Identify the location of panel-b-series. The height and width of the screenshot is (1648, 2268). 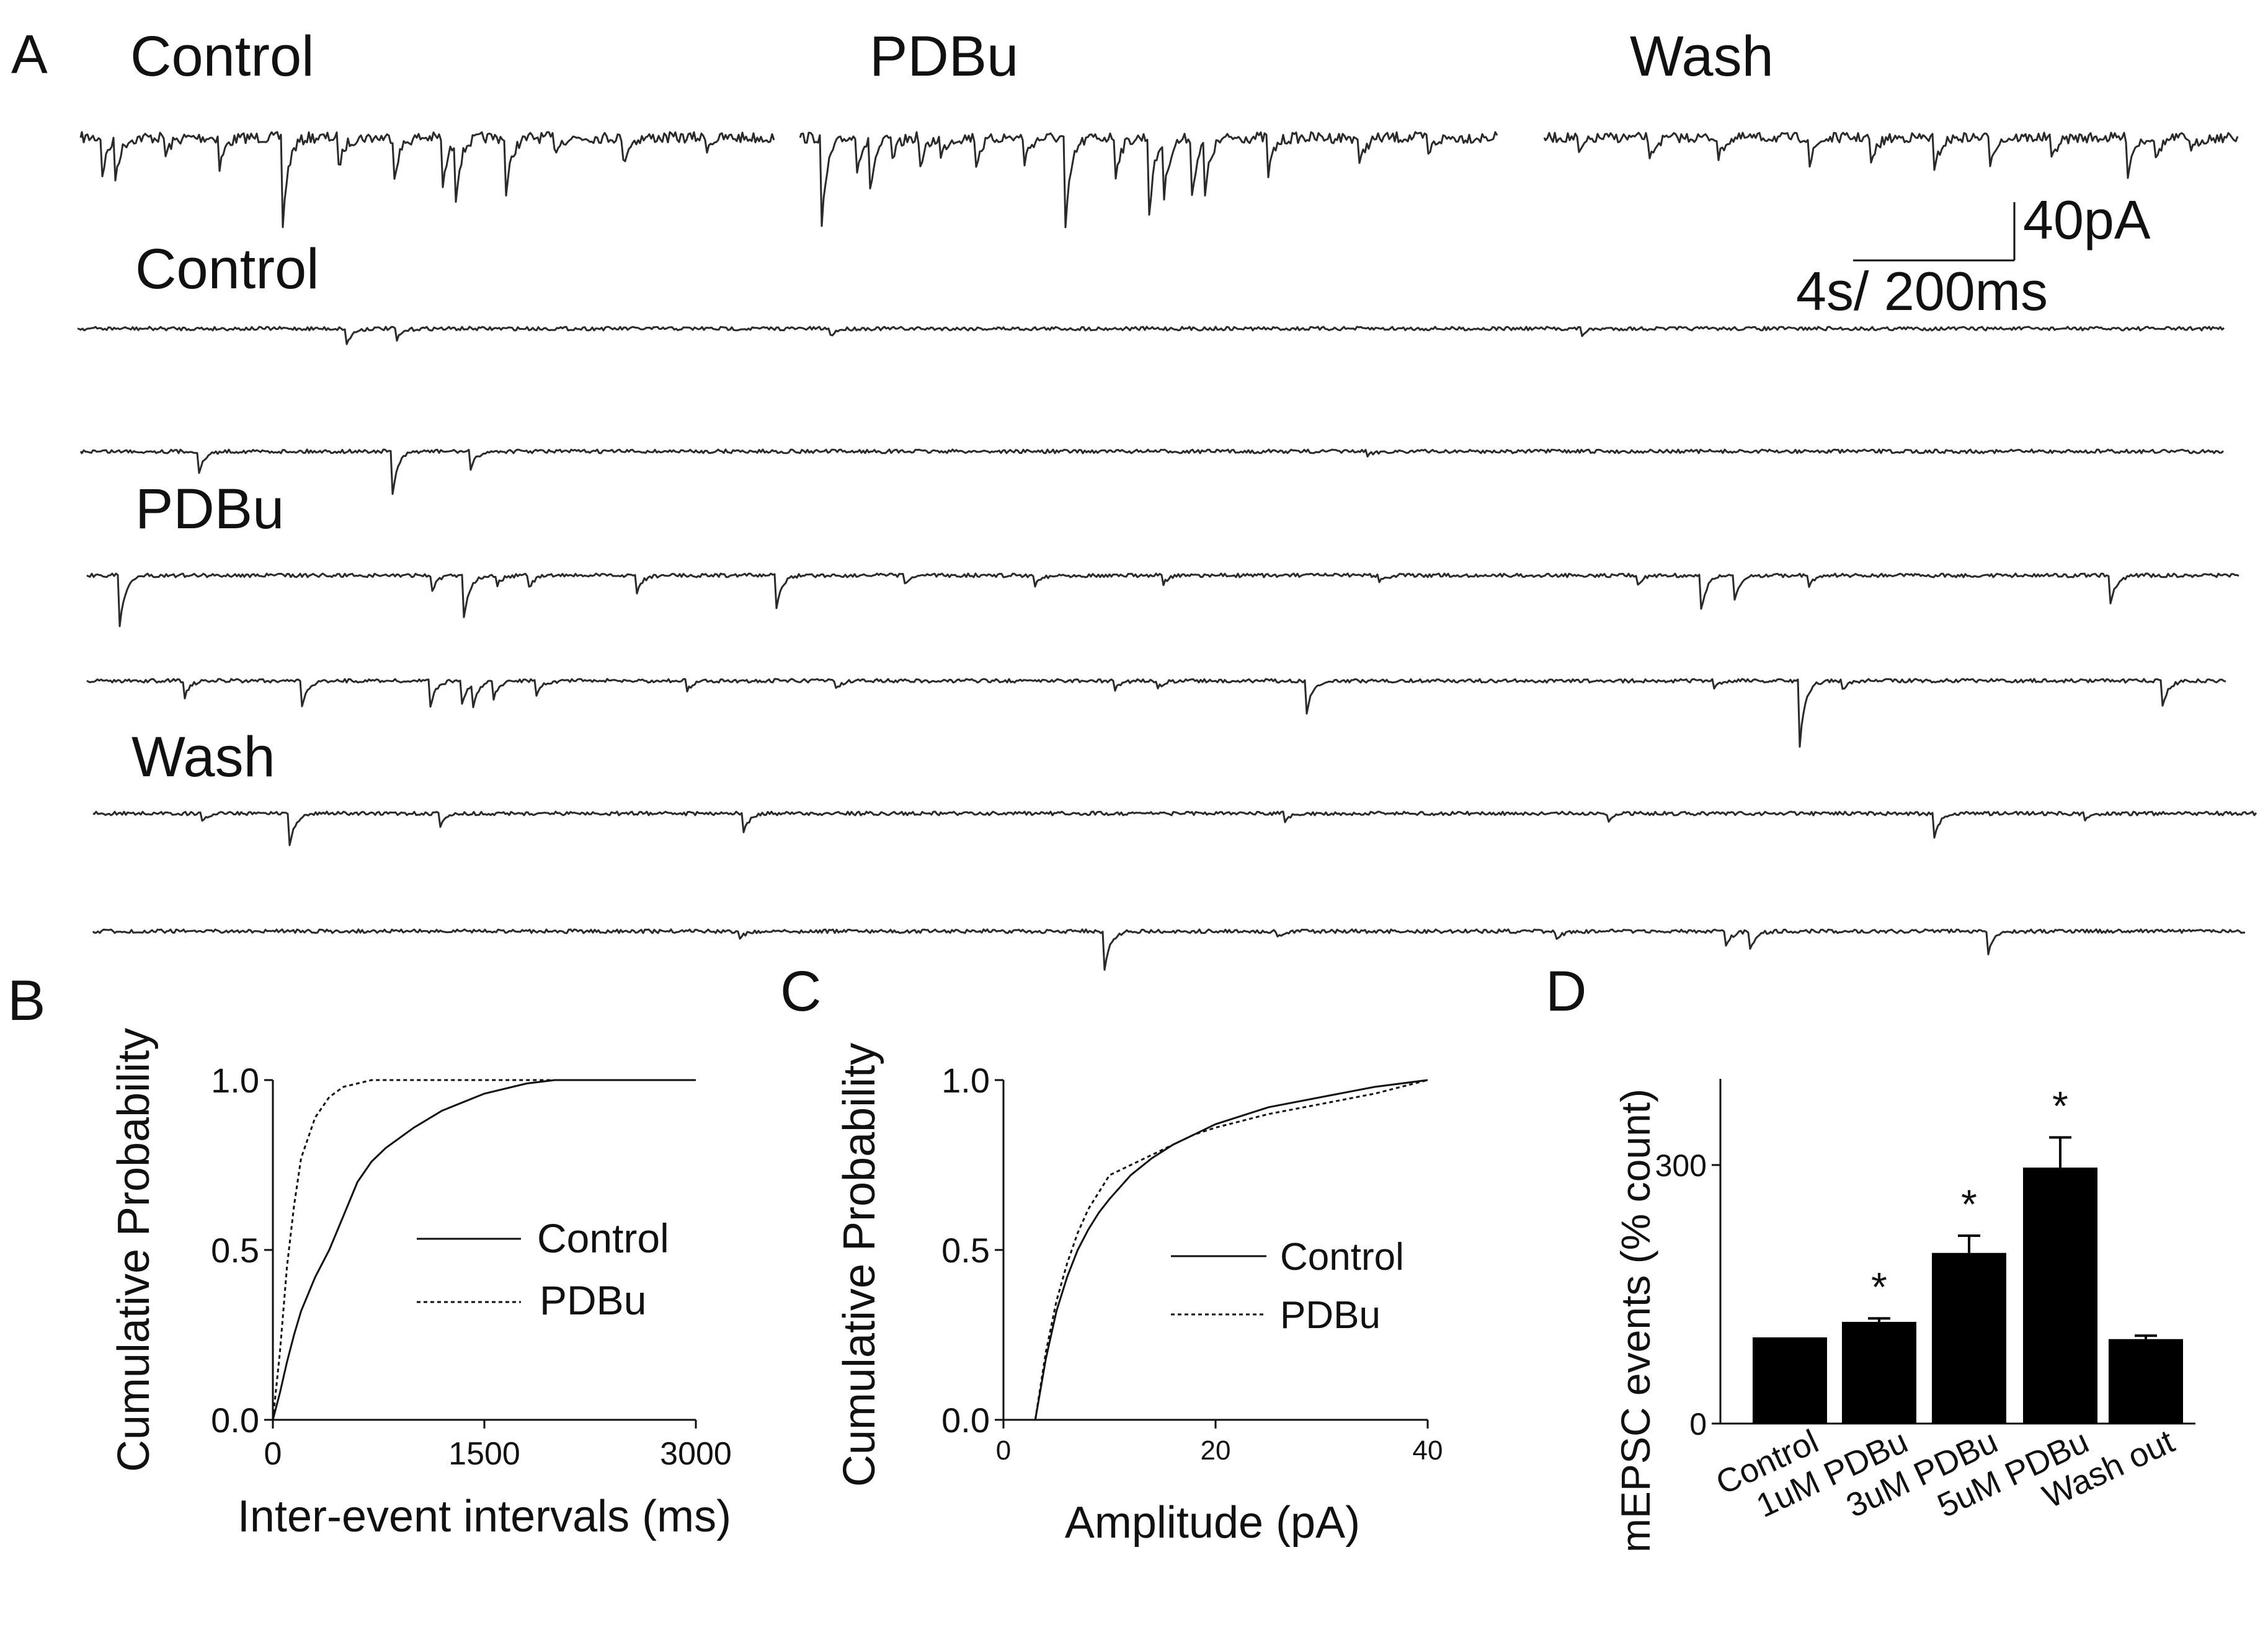
(484, 1249).